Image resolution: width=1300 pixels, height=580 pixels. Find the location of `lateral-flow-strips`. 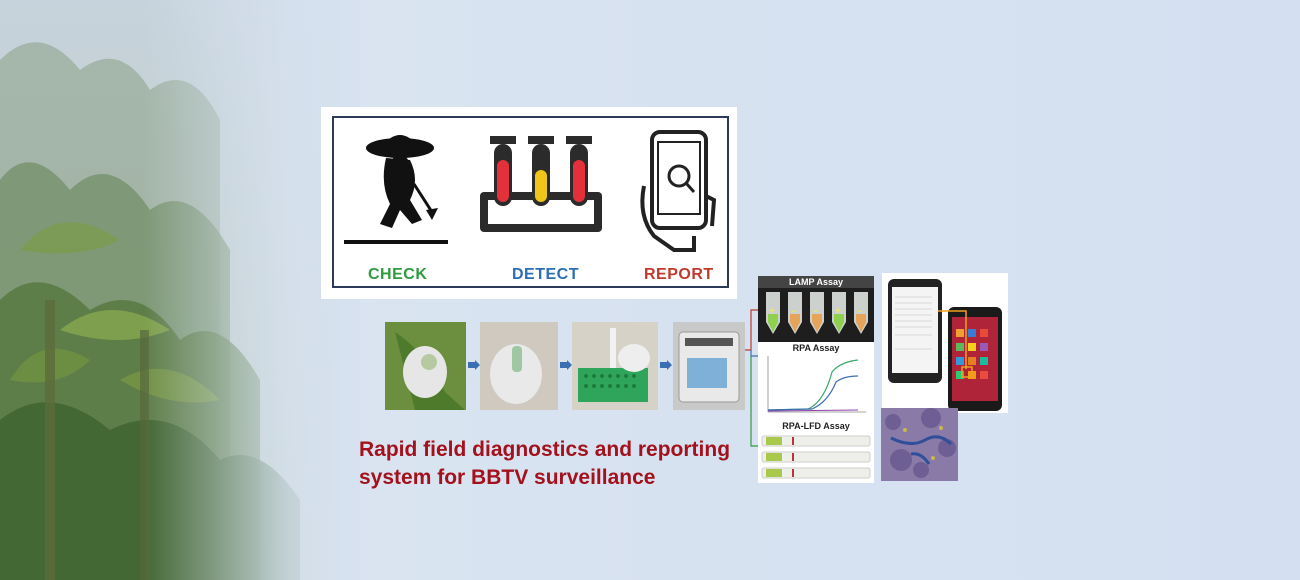

lateral-flow-strips is located at coordinates (816, 457).